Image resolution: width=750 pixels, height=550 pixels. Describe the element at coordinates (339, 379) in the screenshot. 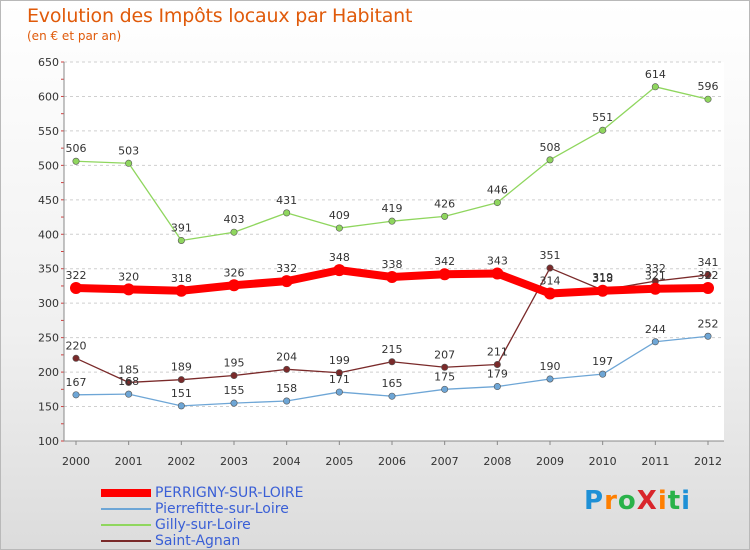

I see `data-label: 171` at that location.